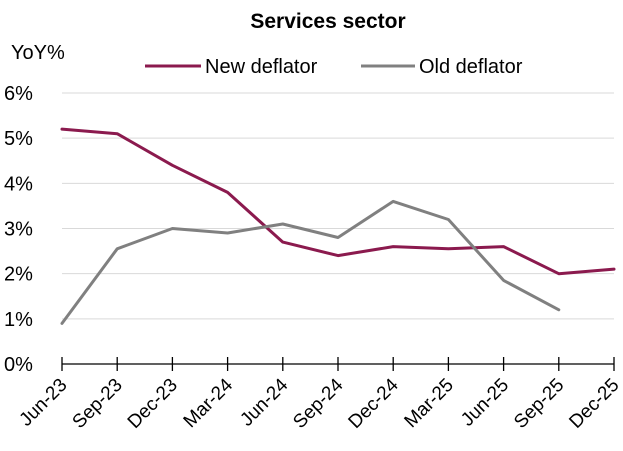 The image size is (623, 451). I want to click on y-tick-label: 6%, so click(18, 94).